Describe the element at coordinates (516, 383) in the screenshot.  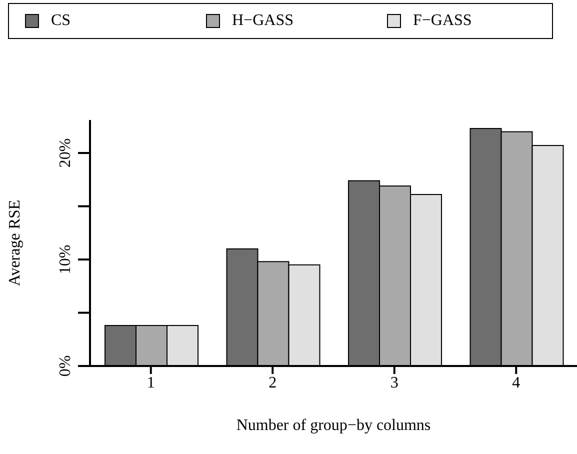
I see `x-tick-label: 4` at that location.